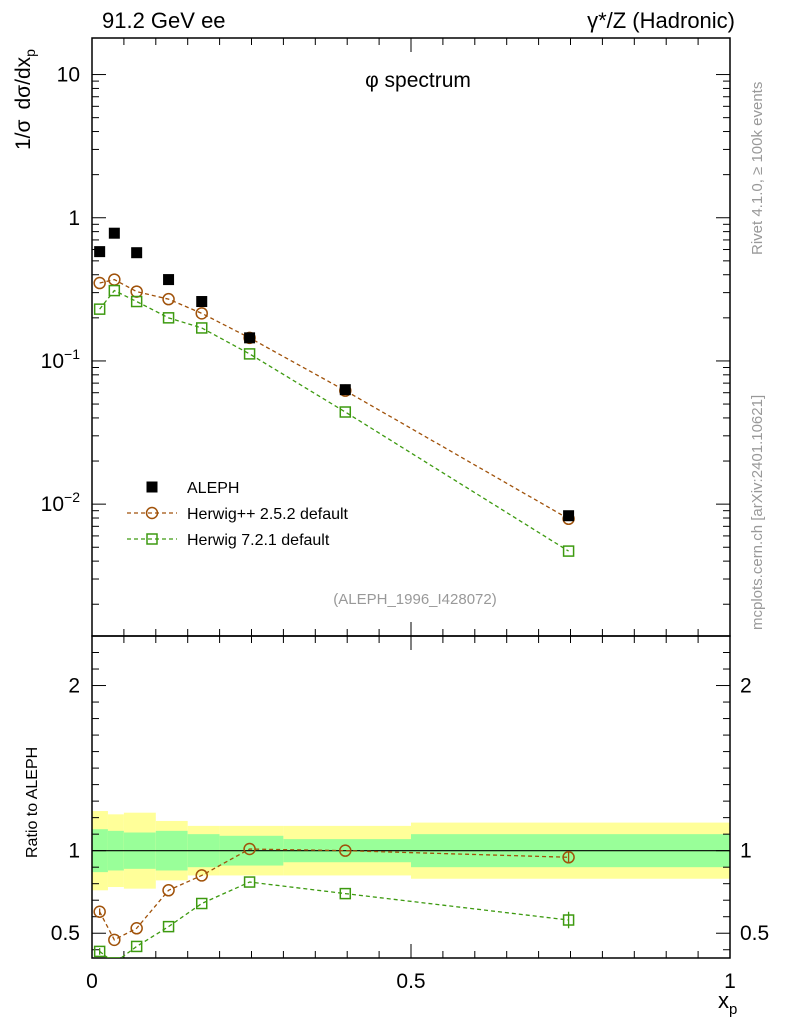  I want to click on legend-label: ALEPH, so click(213, 488).